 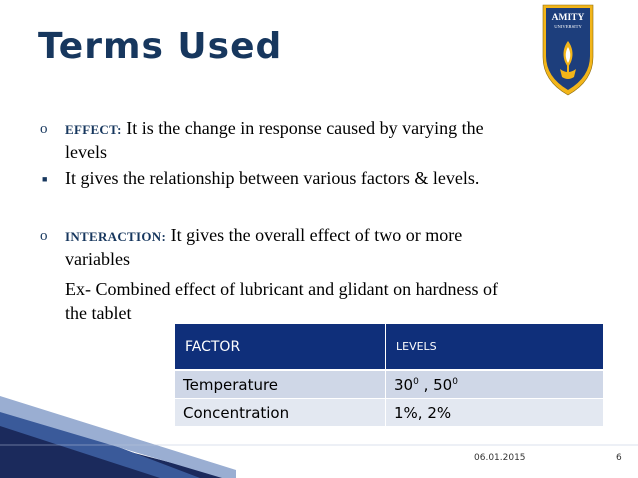 I want to click on amity-university-logo: AMITY UNIVERSITY, so click(x=568, y=50).